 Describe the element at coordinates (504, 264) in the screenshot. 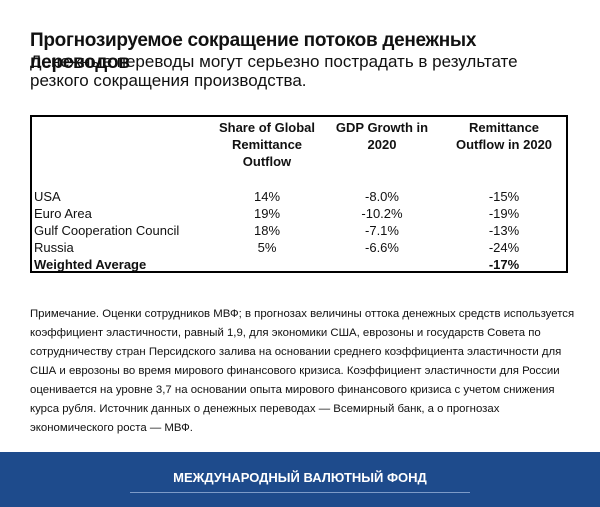

I see `cell: -17%` at that location.